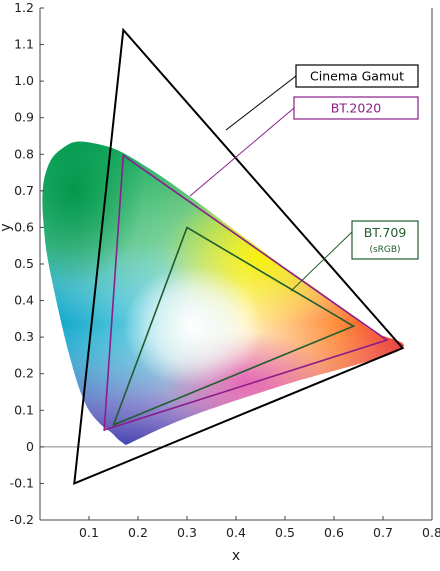 The image size is (440, 571). I want to click on y-tick-label: 1.1, so click(24, 44).